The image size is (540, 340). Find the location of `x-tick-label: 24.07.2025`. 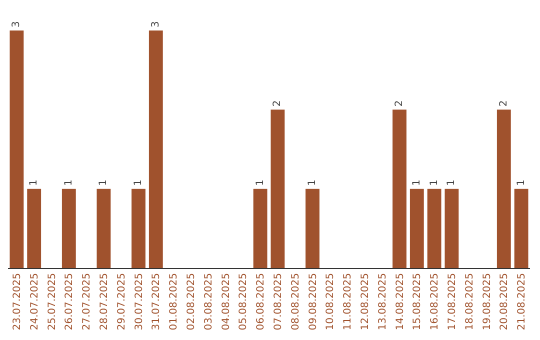

x-tick-label: 24.07.2025 is located at coordinates (34, 301).